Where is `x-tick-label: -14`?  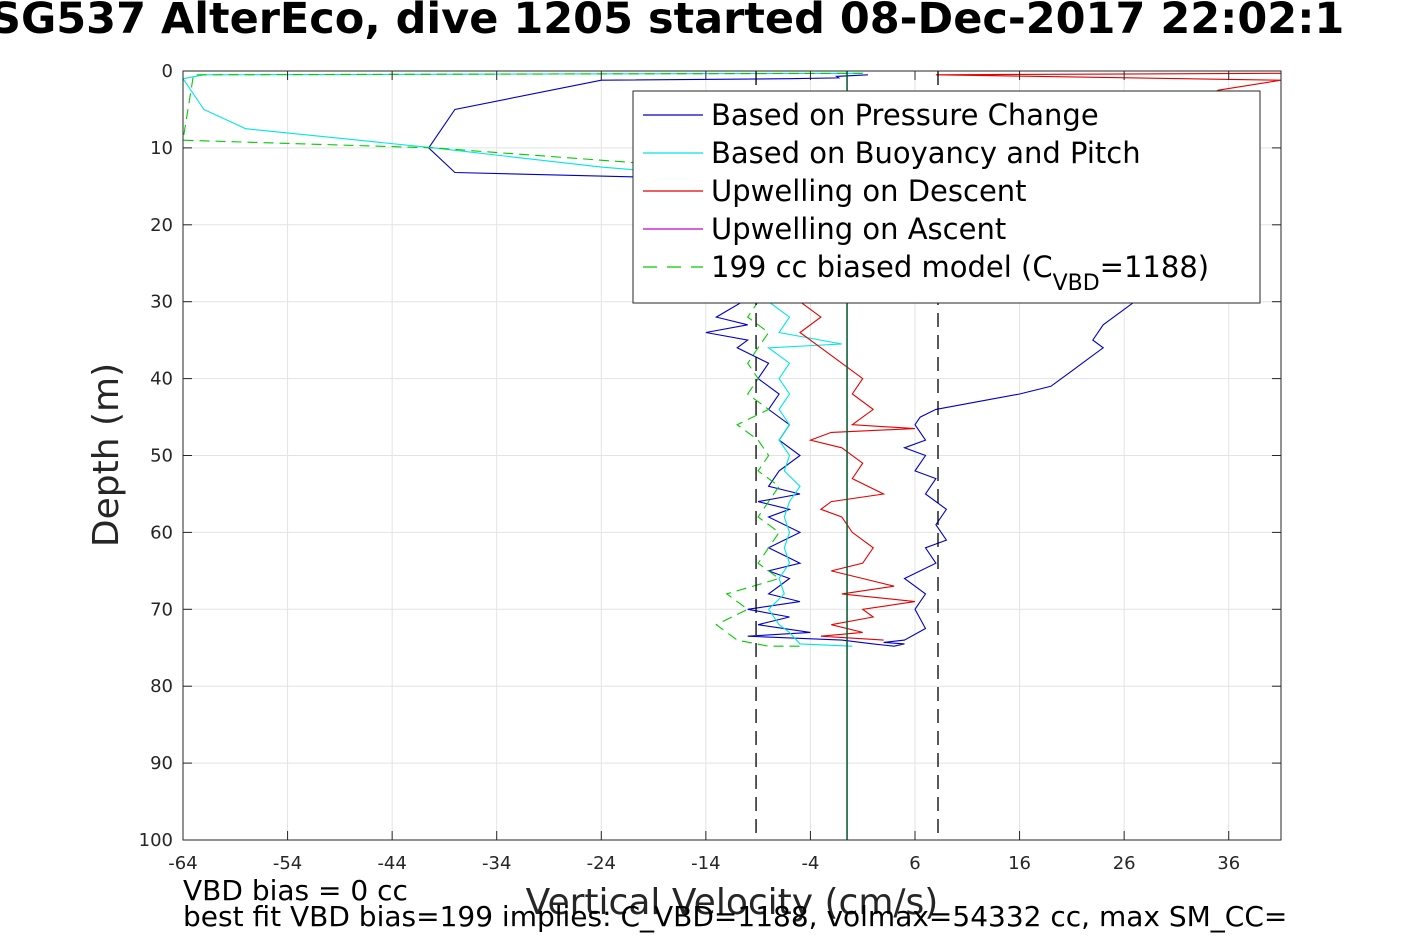 x-tick-label: -14 is located at coordinates (705, 863).